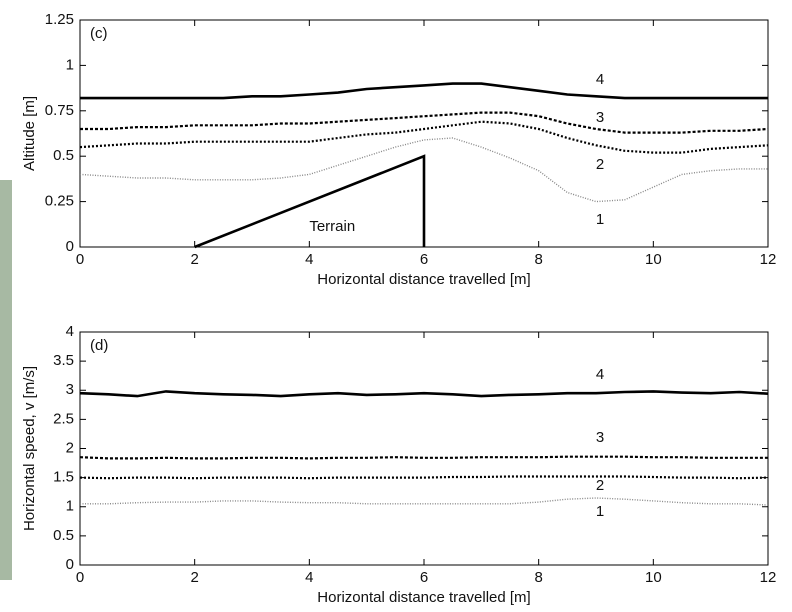 The image size is (792, 612). What do you see at coordinates (310, 201) in the screenshot?
I see `terrain-line` at bounding box center [310, 201].